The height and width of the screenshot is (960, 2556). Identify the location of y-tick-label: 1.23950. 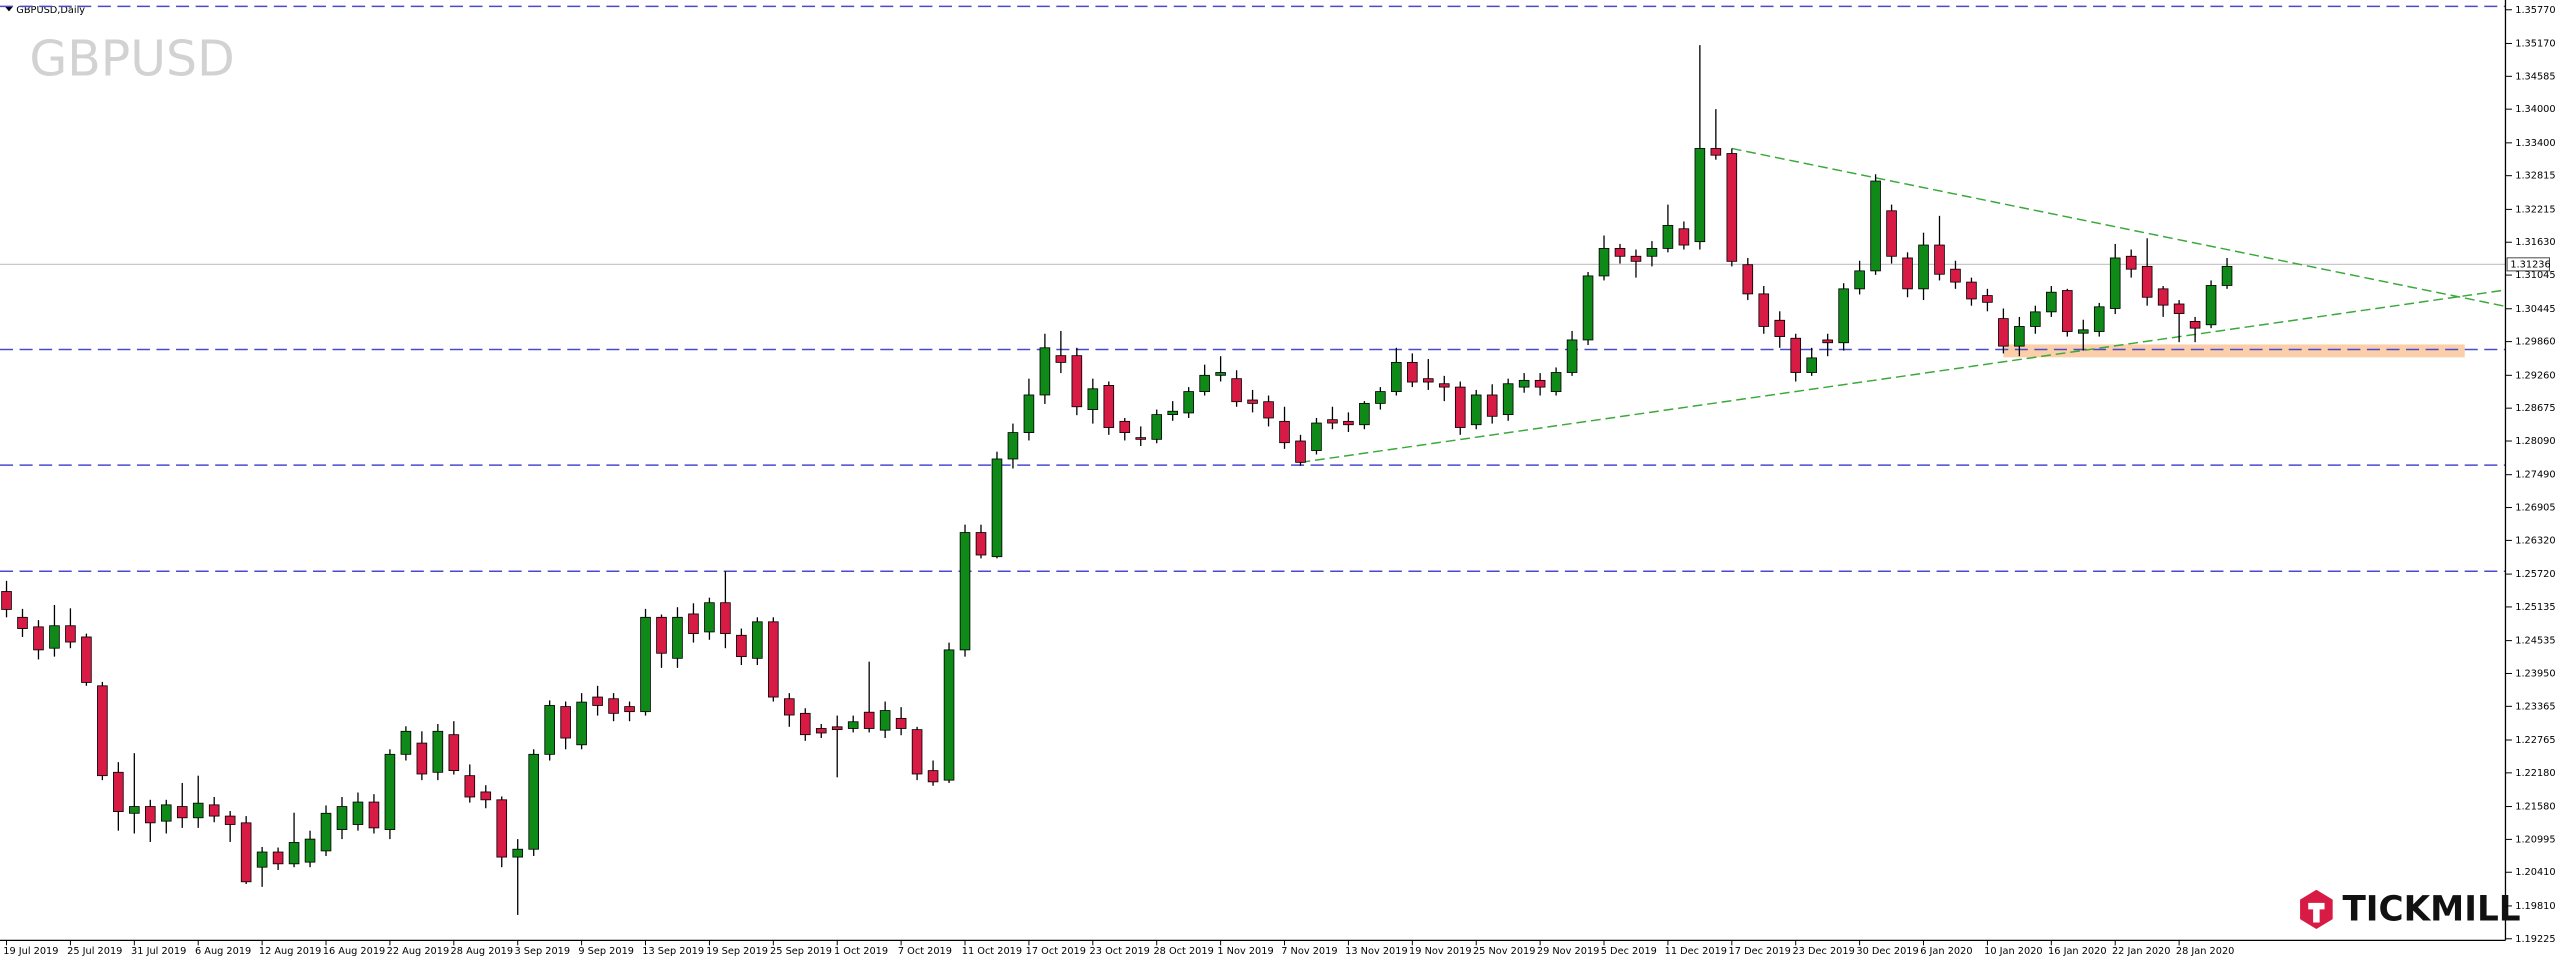
(2535, 673).